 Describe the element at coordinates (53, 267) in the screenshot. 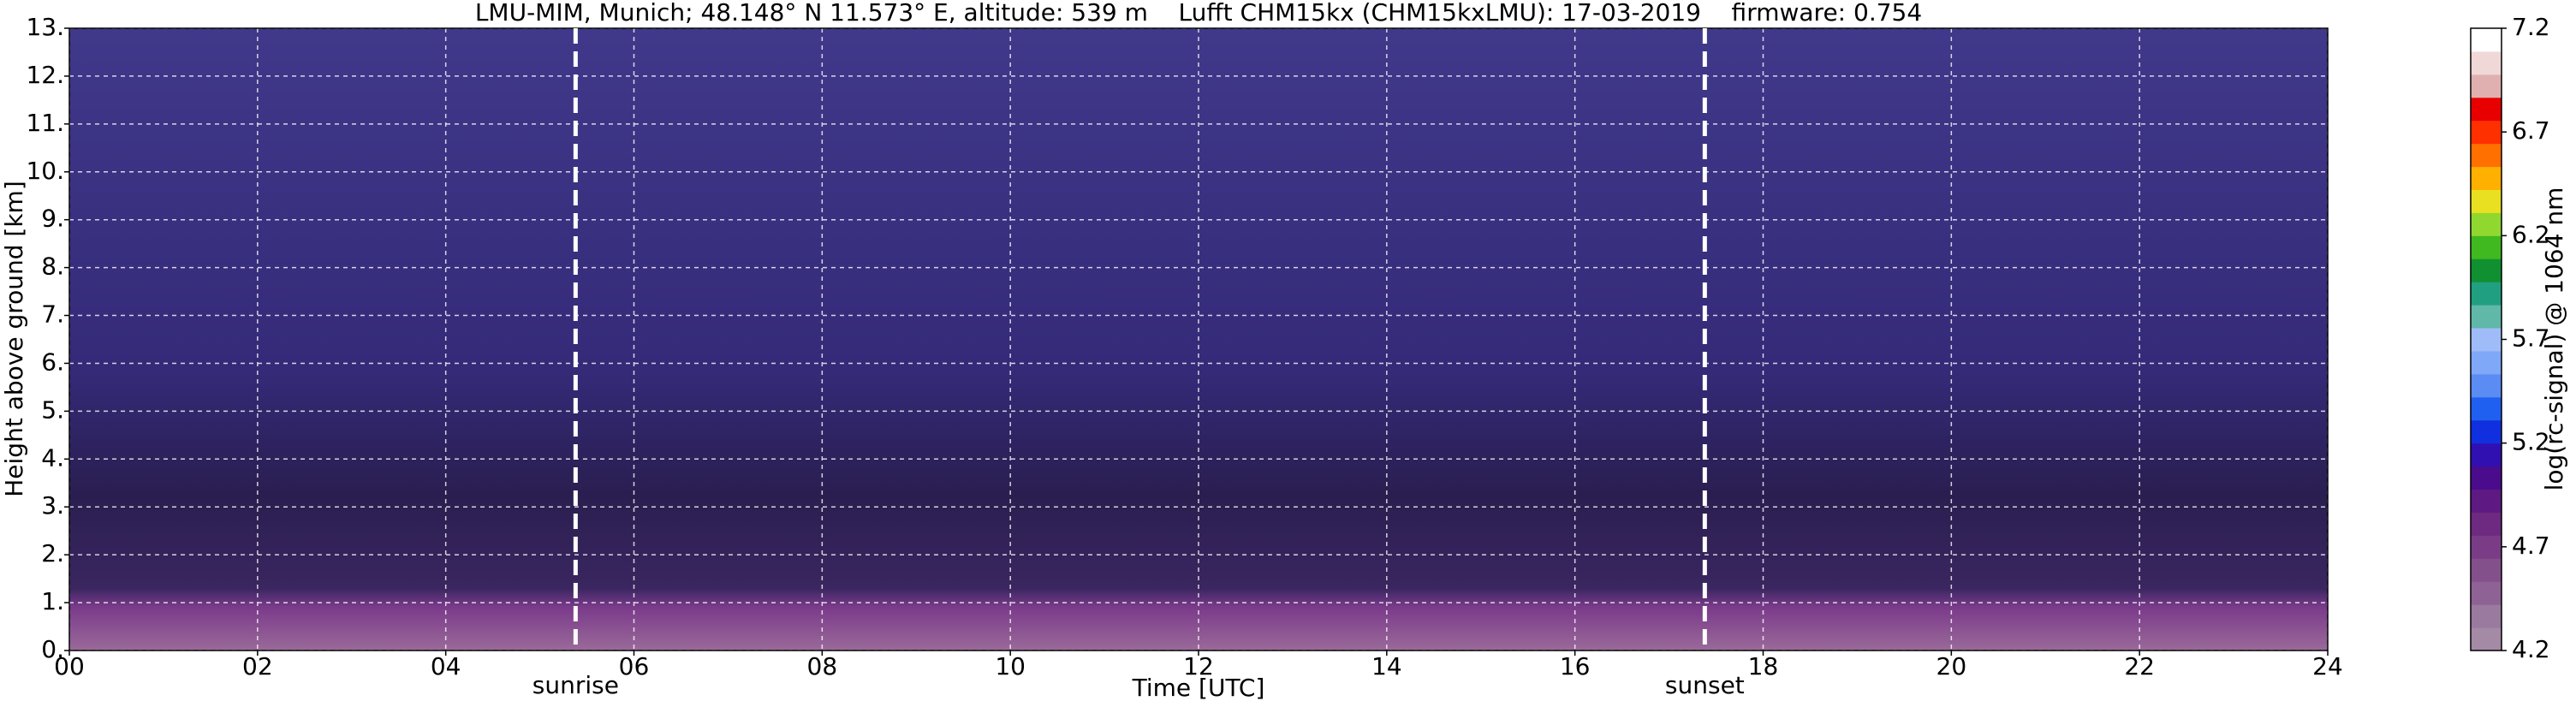

I see `y-tick-label: 8.` at that location.